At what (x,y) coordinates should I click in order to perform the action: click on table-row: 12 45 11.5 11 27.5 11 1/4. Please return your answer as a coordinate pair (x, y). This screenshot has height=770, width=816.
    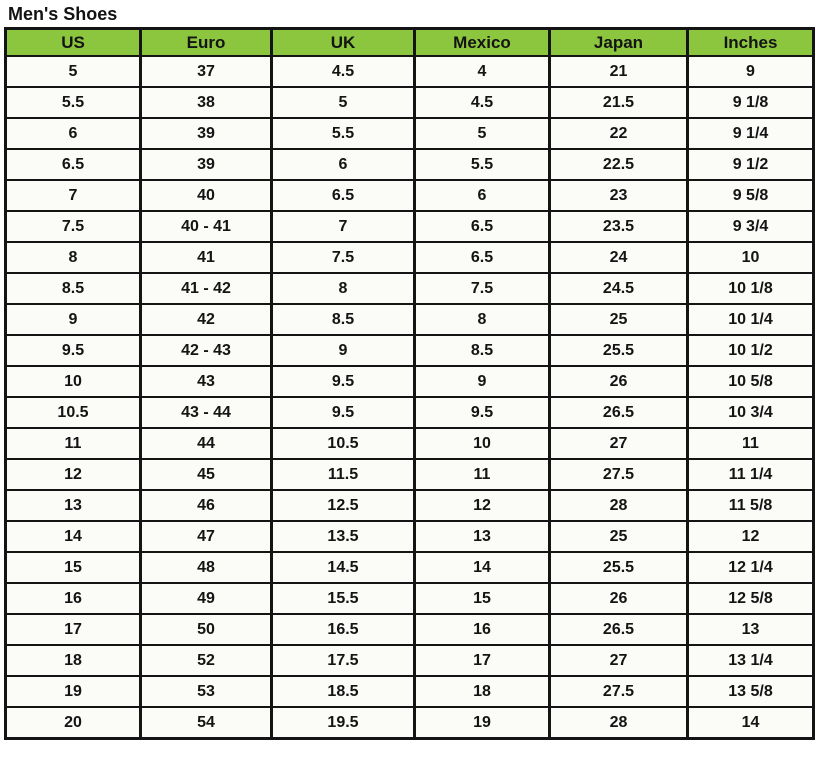
    Looking at the image, I should click on (409, 474).